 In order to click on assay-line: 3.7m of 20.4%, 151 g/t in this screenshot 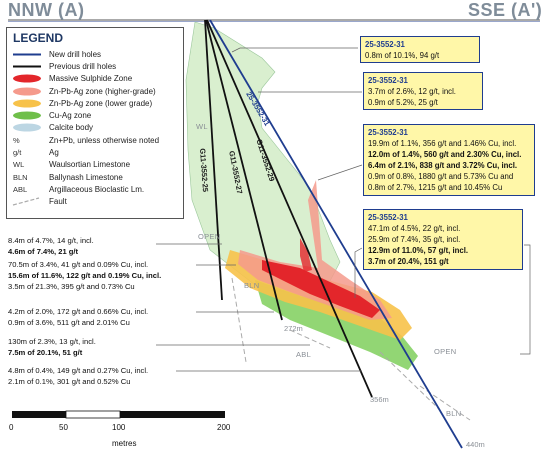, I will do `click(408, 261)`.